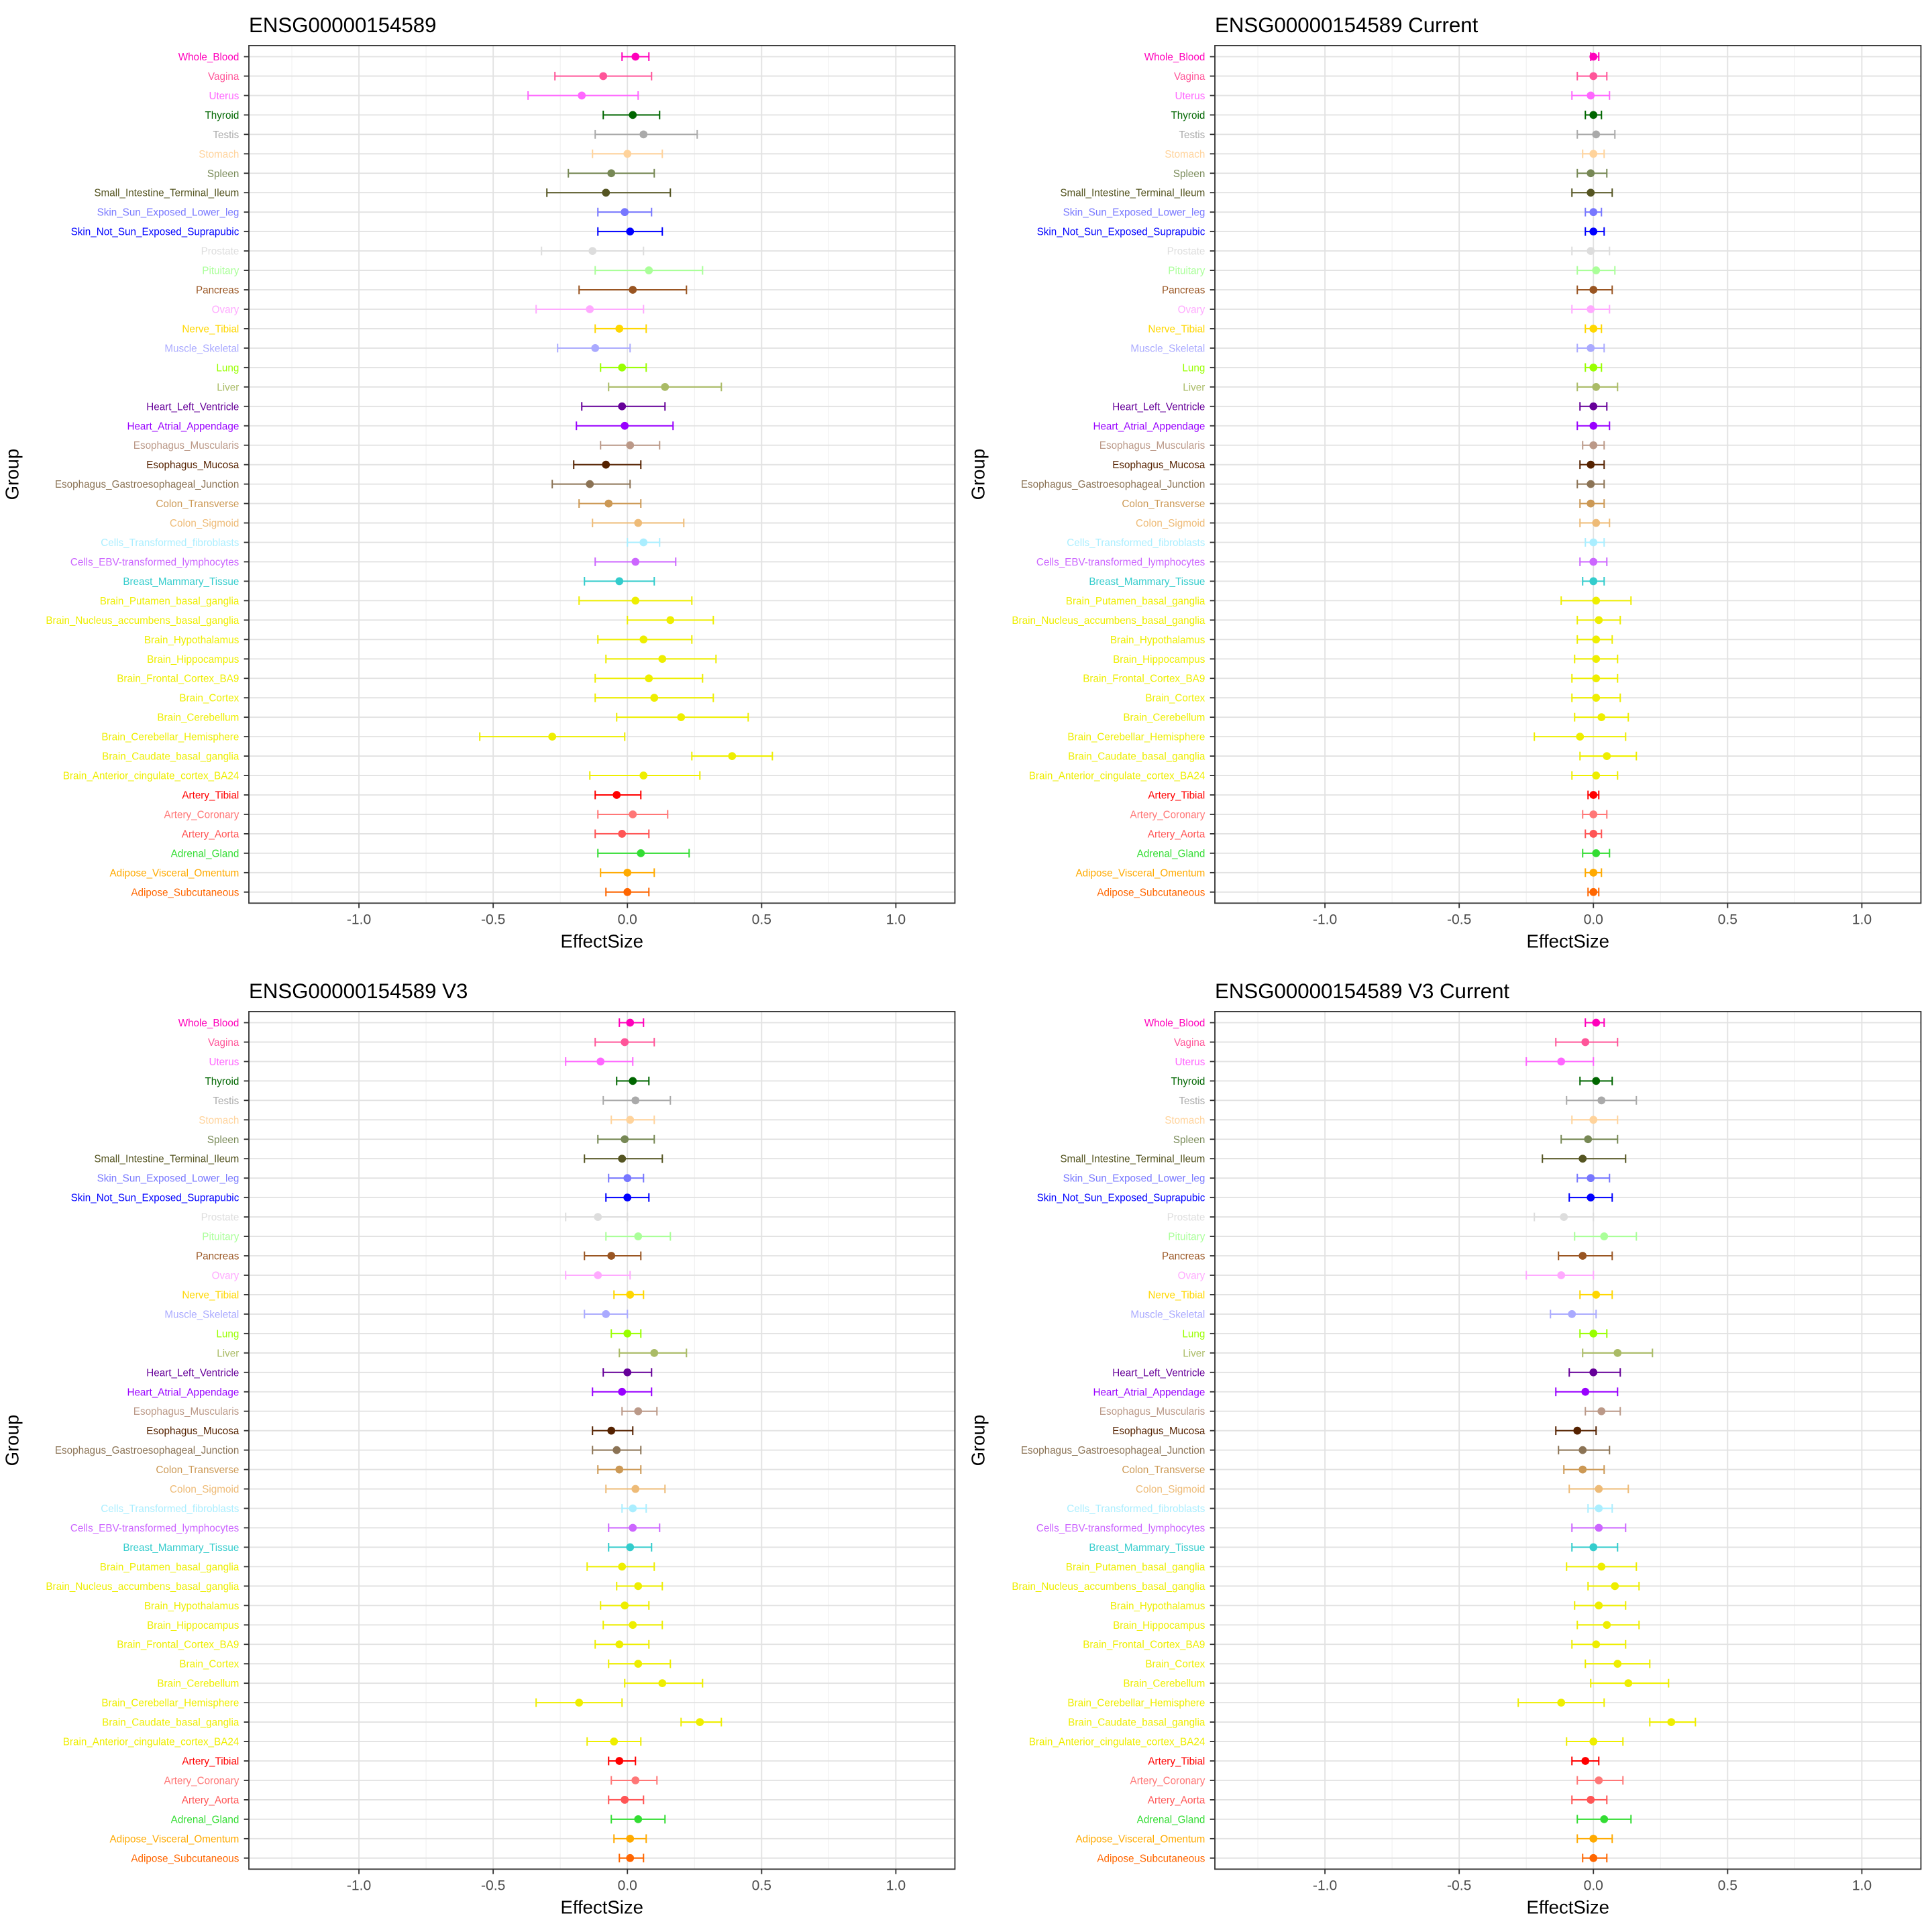 The image size is (1932, 1932). Describe the element at coordinates (1176, 834) in the screenshot. I see `group-label: Artery_Aorta` at that location.